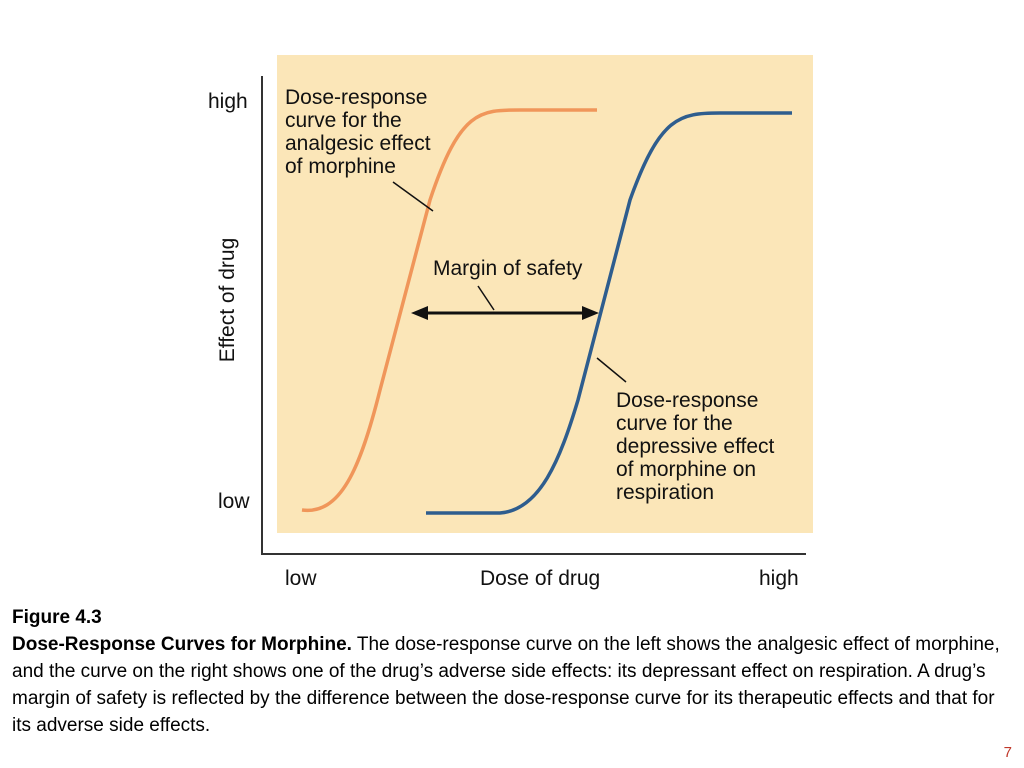 The height and width of the screenshot is (768, 1024). What do you see at coordinates (540, 578) in the screenshot?
I see `x-axis-label: Dose of drug` at bounding box center [540, 578].